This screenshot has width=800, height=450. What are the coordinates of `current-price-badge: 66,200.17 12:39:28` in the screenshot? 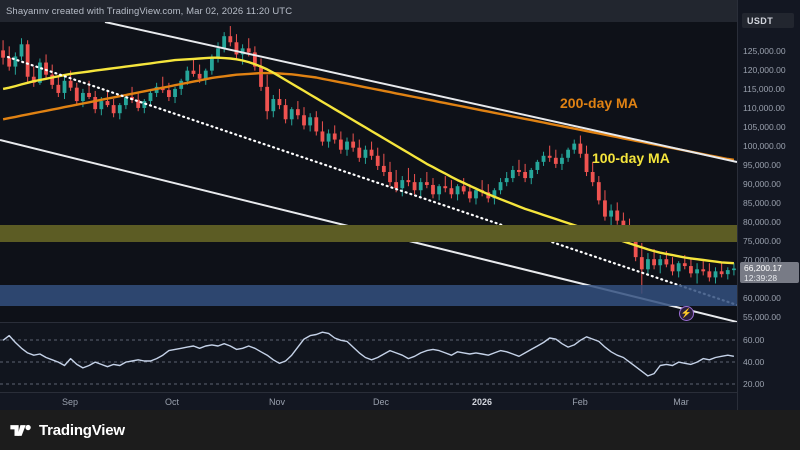 It's located at (769, 272).